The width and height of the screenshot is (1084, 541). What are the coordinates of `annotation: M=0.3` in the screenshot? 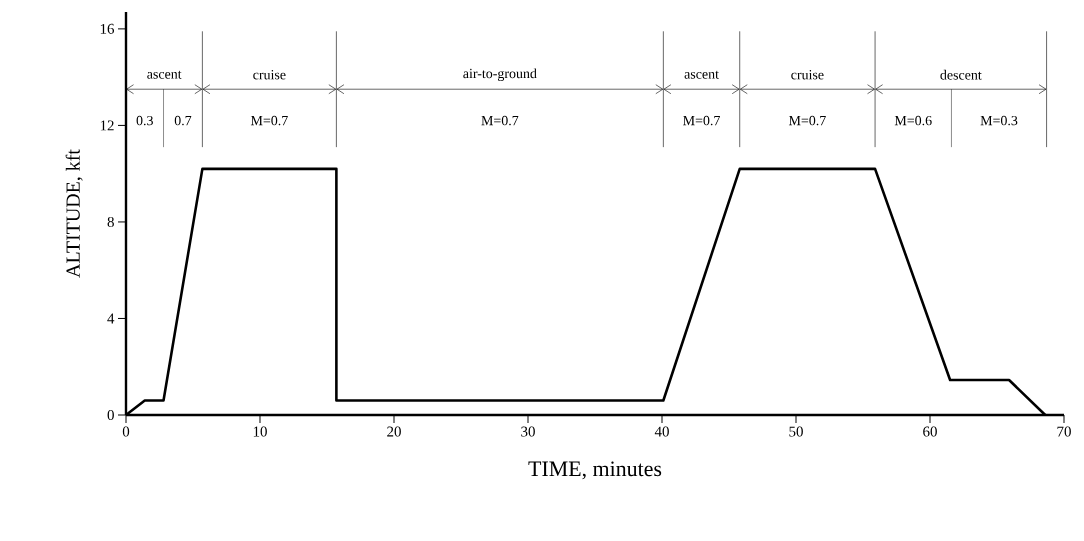 It's located at (999, 120).